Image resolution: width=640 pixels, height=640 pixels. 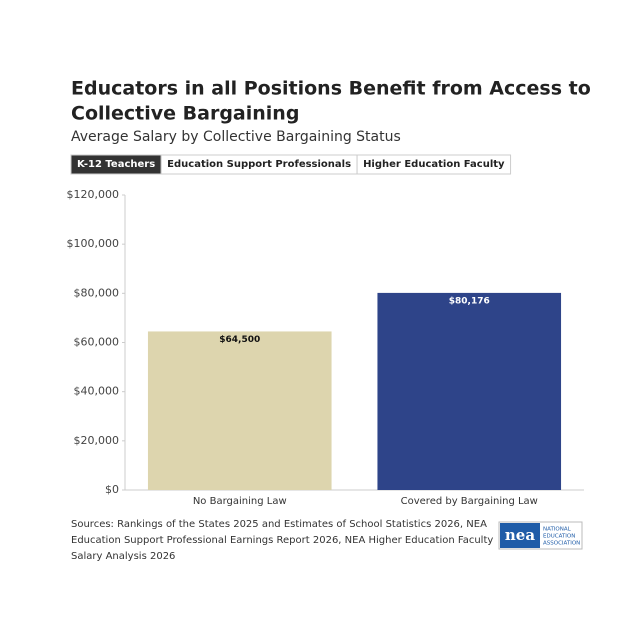 What do you see at coordinates (93, 243) in the screenshot?
I see `y-tick-label: $100,000` at bounding box center [93, 243].